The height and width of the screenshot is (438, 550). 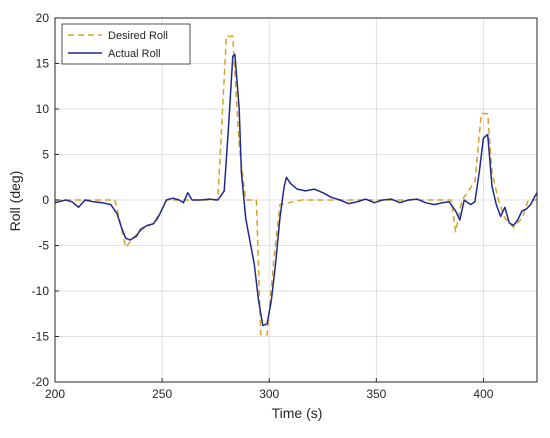 I want to click on legend-label-actual-roll: Actual Roll, so click(x=134, y=54).